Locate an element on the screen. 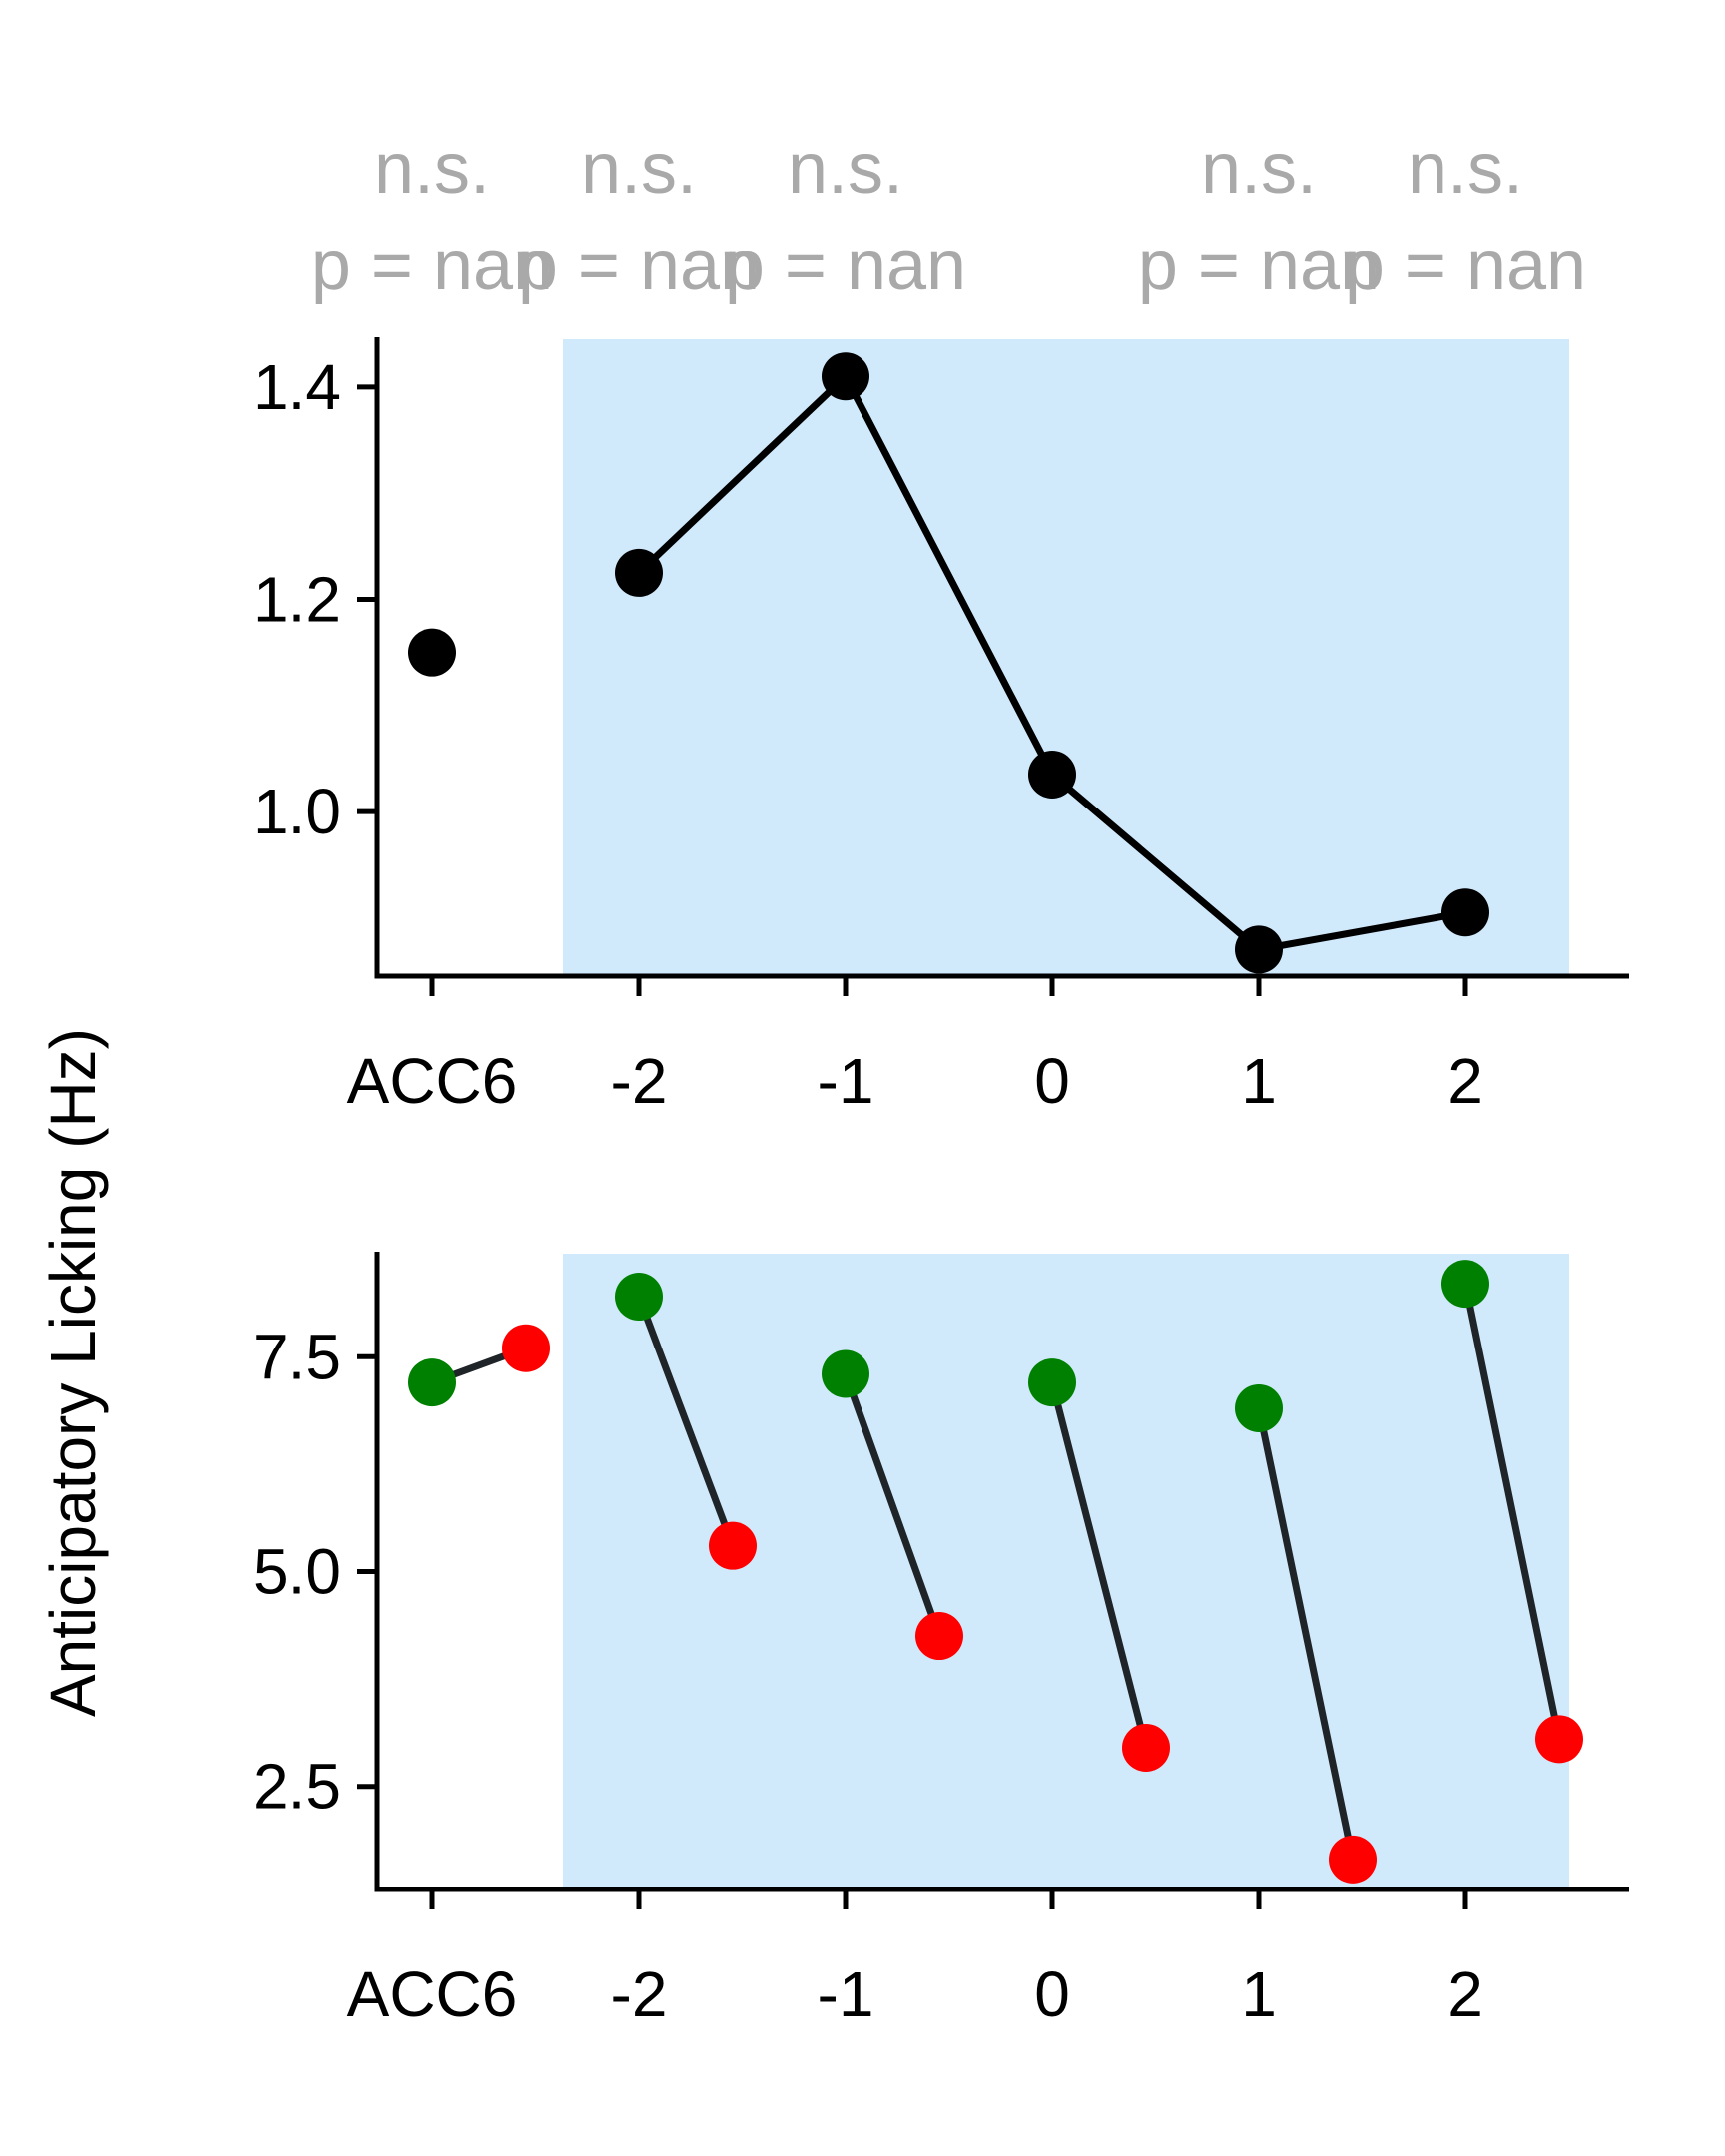 This screenshot has height=2156, width=1725. y-tick-label: 7.5 is located at coordinates (297, 1356).